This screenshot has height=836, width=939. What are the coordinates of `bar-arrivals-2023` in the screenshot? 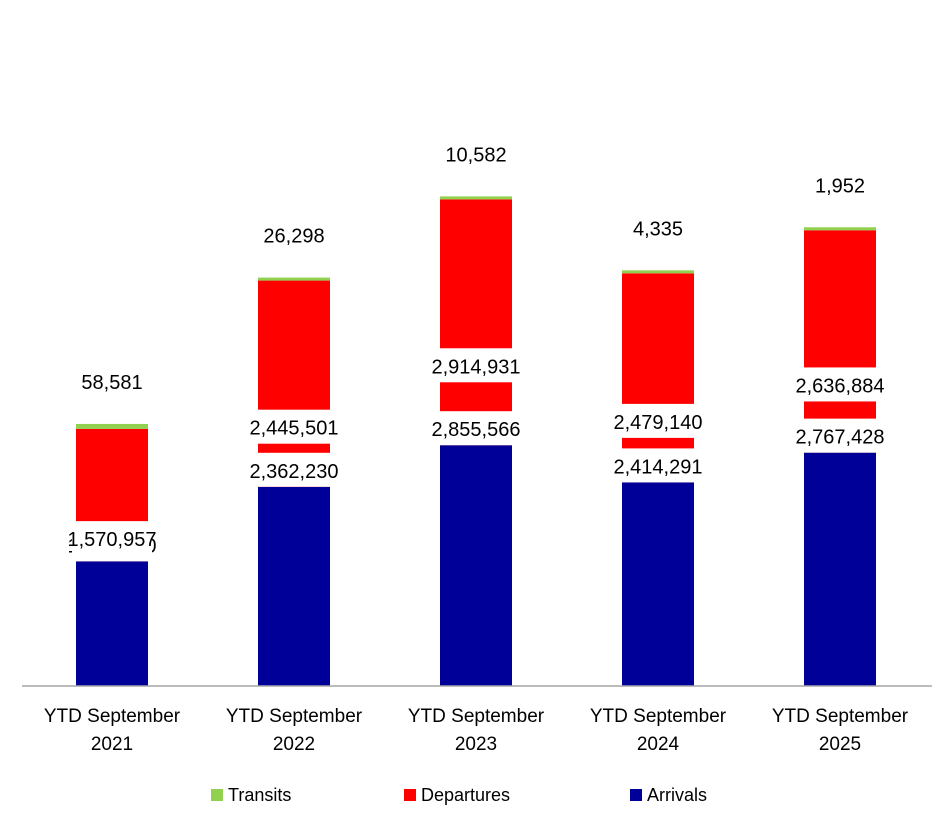 It's located at (476, 565).